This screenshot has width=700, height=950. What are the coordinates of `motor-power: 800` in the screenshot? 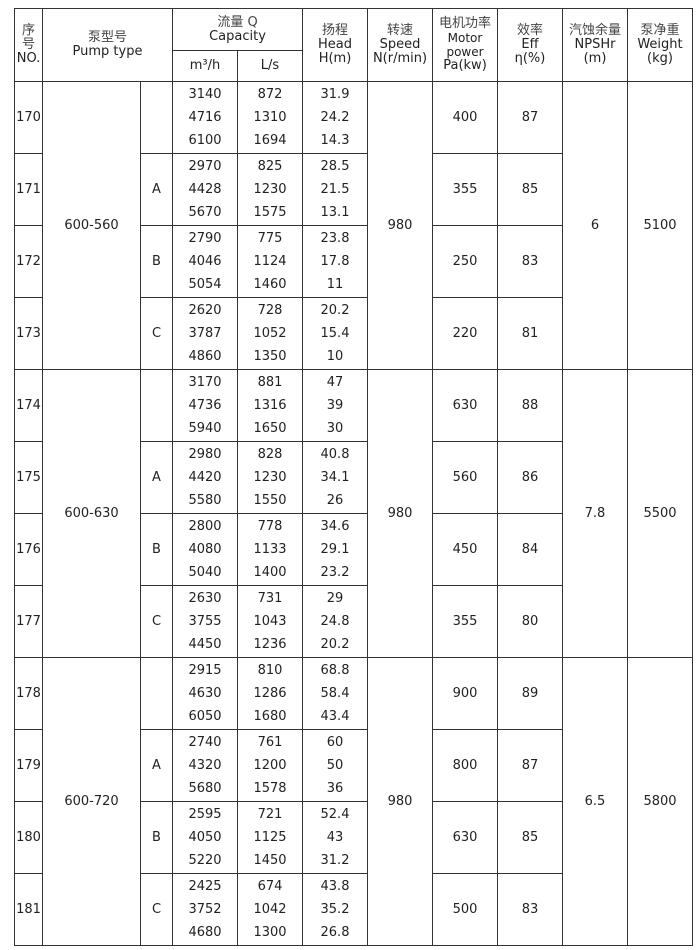 It's located at (465, 765).